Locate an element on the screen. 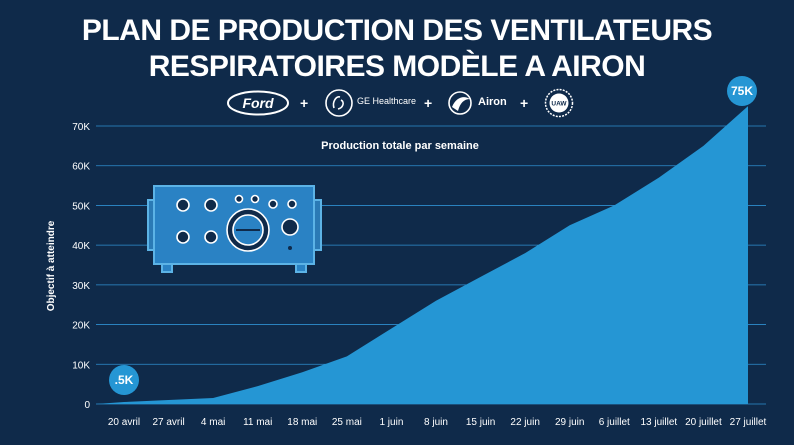 This screenshot has width=794, height=445. y-tick-label: 50K is located at coordinates (81, 206).